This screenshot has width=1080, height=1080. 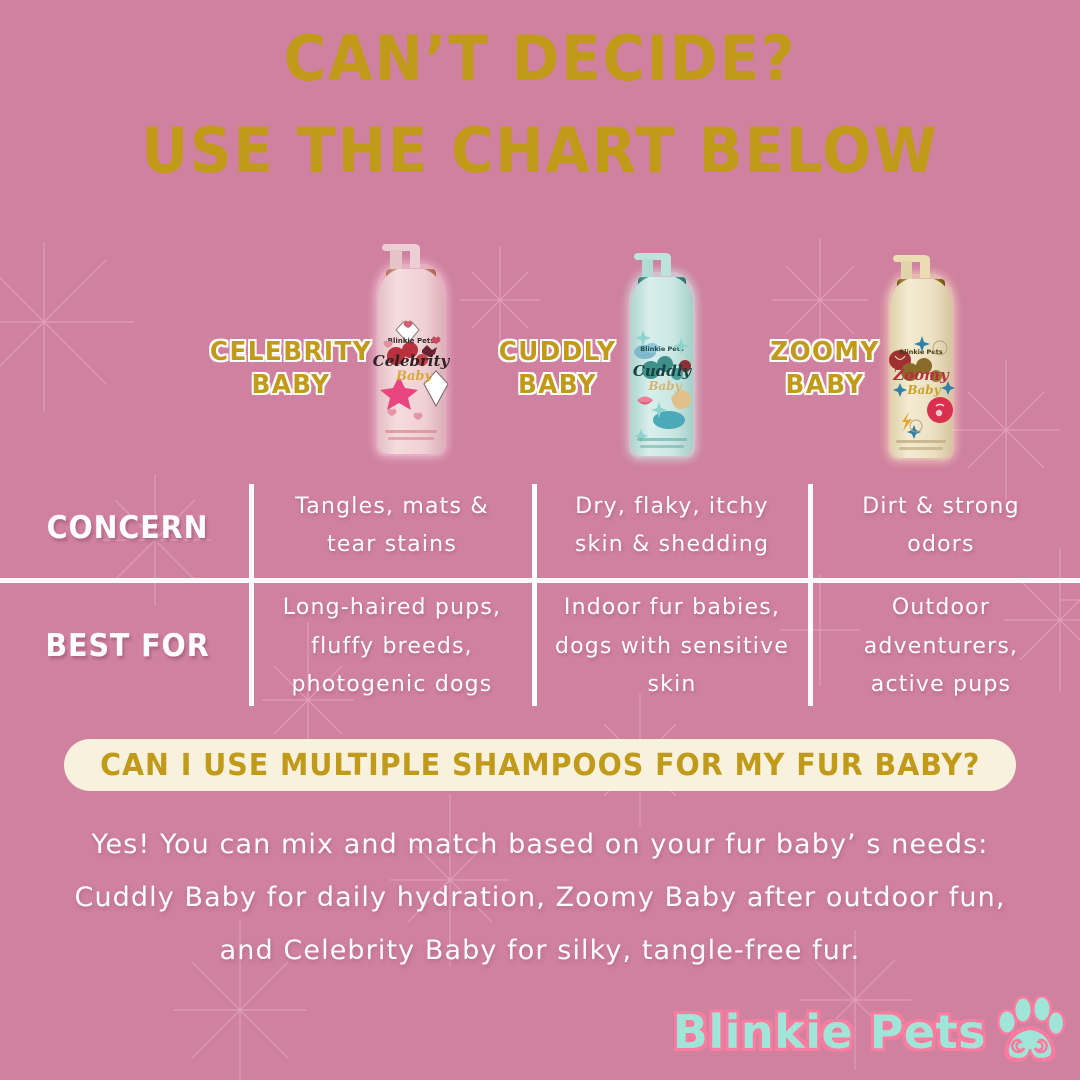 What do you see at coordinates (540, 580) in the screenshot?
I see `table-divider-h1` at bounding box center [540, 580].